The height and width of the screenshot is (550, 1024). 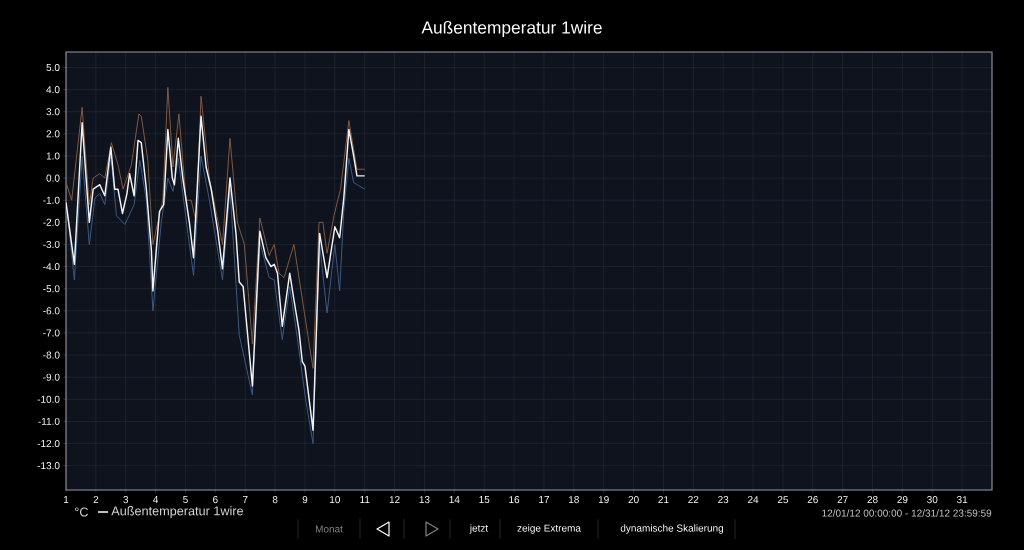 What do you see at coordinates (51, 377) in the screenshot?
I see `y-tick-label: -9.0` at bounding box center [51, 377].